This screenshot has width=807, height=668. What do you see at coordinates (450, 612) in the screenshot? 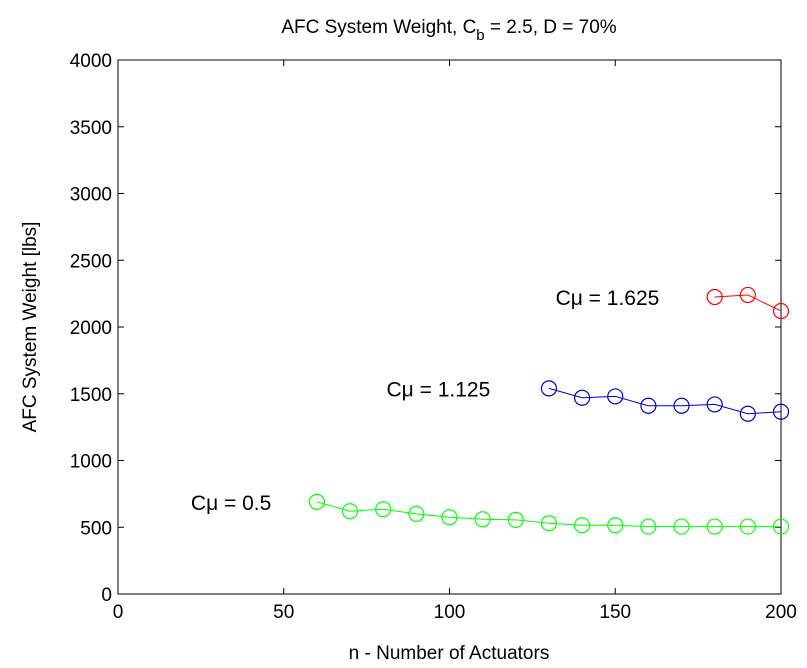
I see `x-tick-label: 100` at bounding box center [450, 612].